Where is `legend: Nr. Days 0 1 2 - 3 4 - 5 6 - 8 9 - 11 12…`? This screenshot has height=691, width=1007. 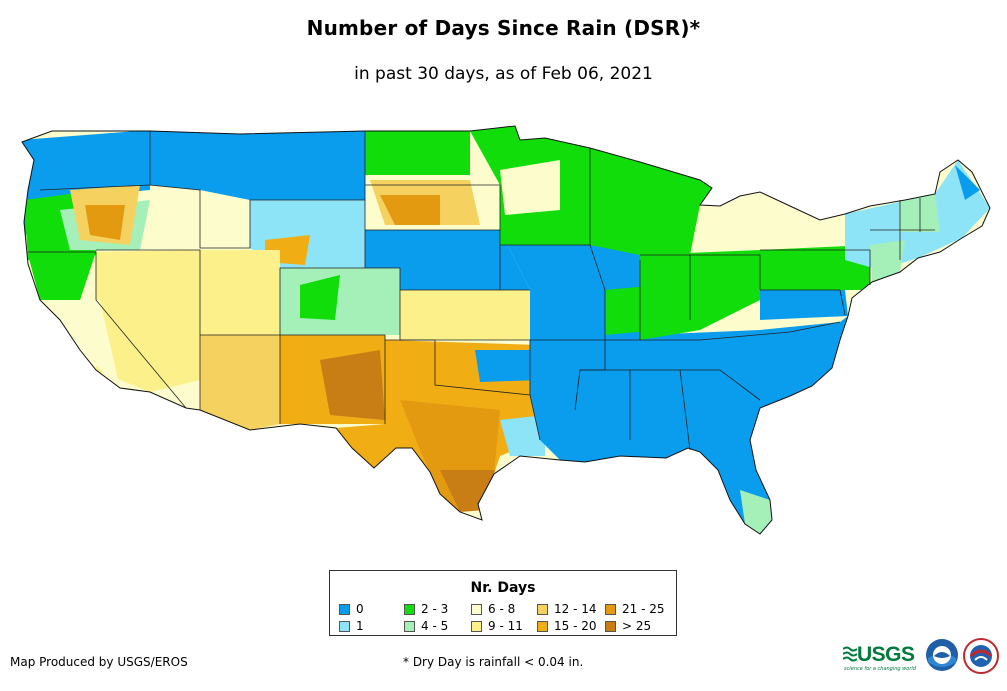 legend: Nr. Days 0 1 2 - 3 4 - 5 6 - 8 9 - 11 12… is located at coordinates (503, 603).